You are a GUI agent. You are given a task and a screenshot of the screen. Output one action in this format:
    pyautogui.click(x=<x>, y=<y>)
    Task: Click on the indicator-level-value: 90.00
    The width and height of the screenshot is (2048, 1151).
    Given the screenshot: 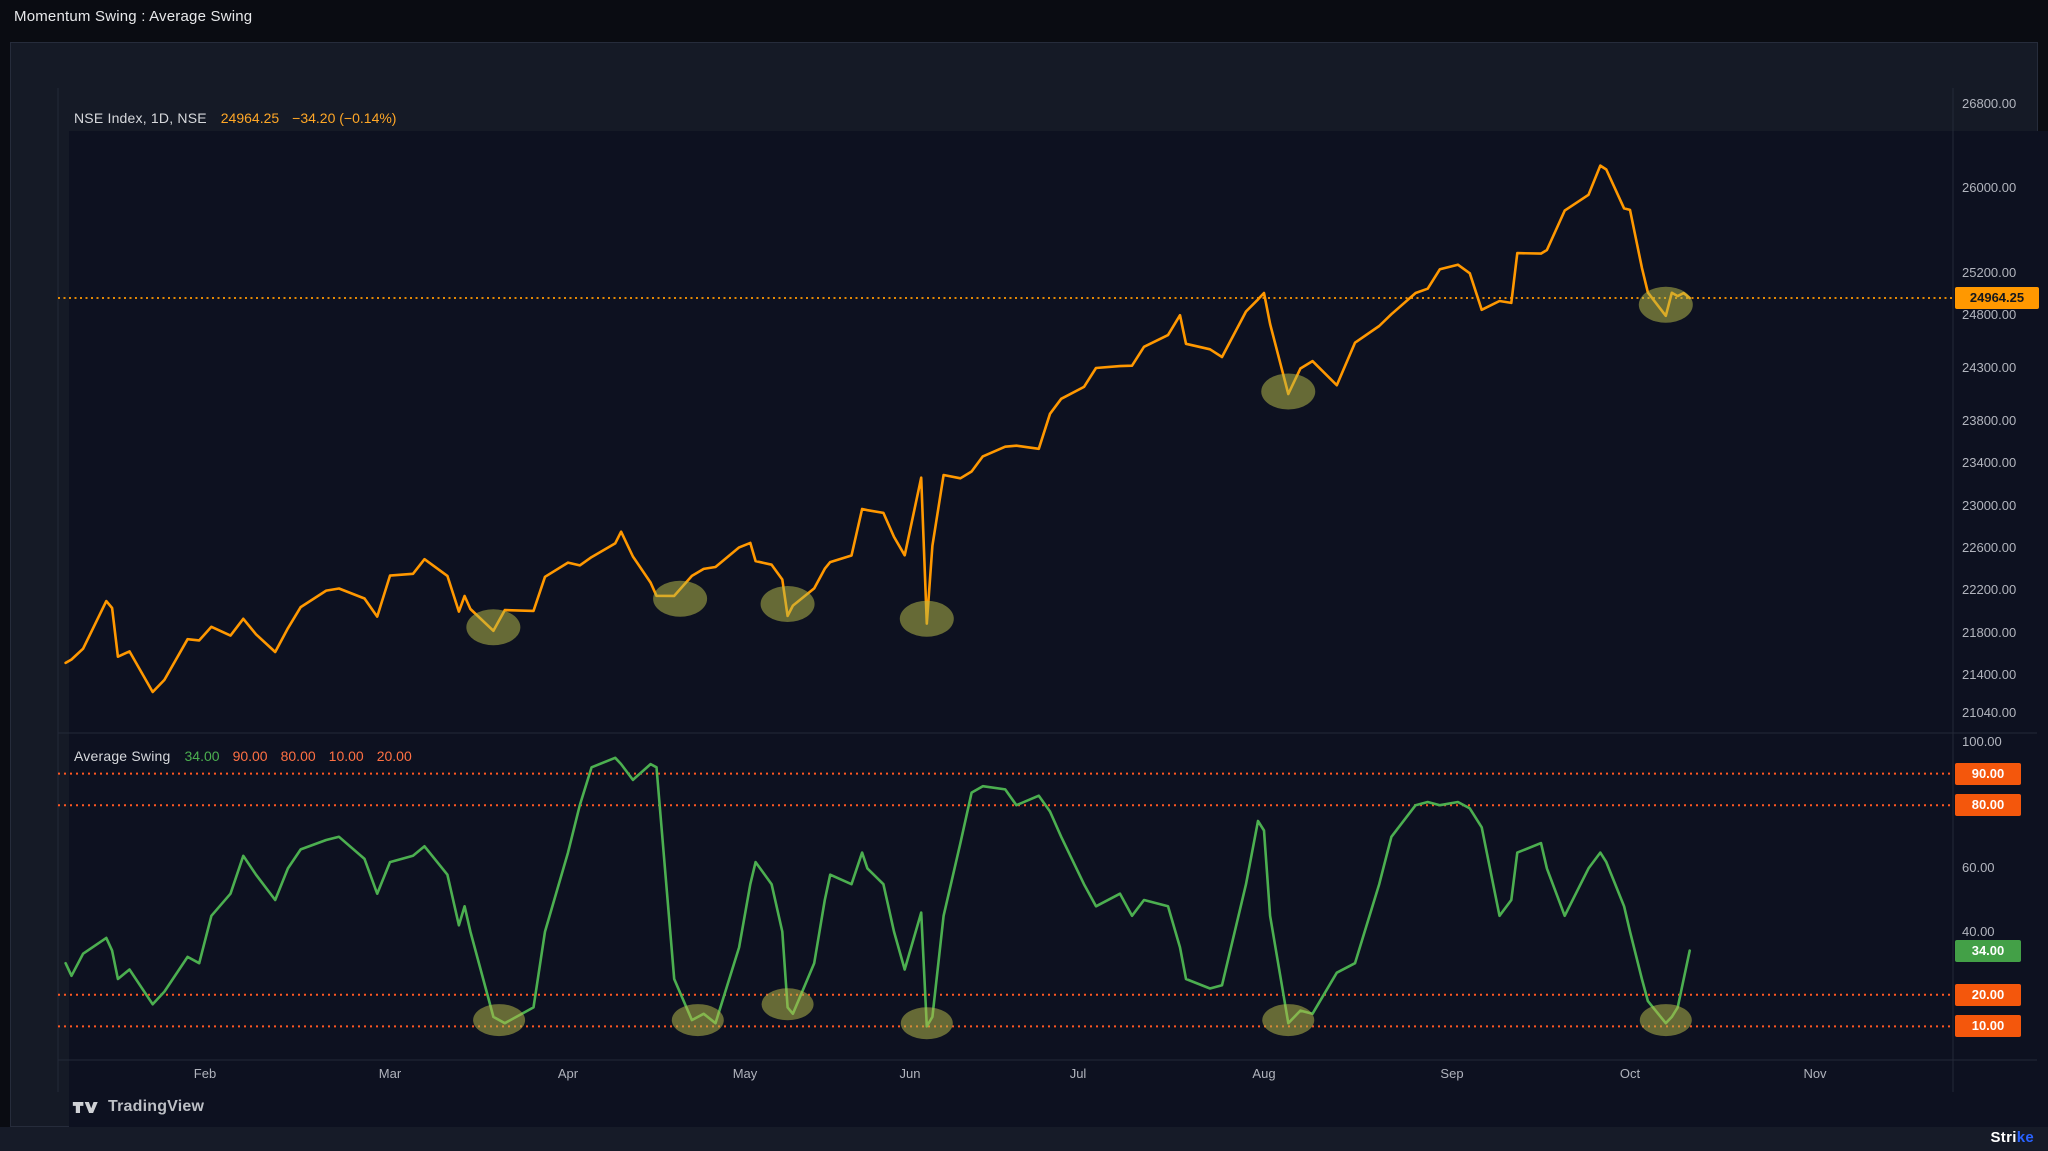 What is the action you would take?
    pyautogui.click(x=250, y=756)
    